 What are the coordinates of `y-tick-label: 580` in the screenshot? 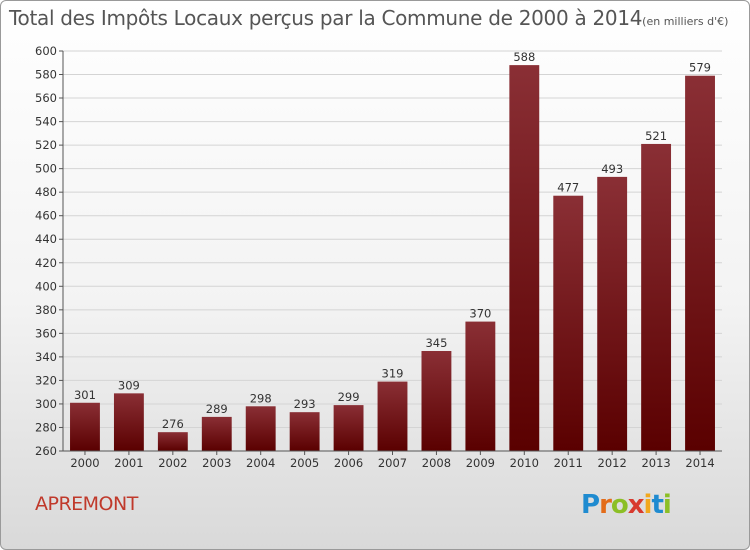 It's located at (46, 75).